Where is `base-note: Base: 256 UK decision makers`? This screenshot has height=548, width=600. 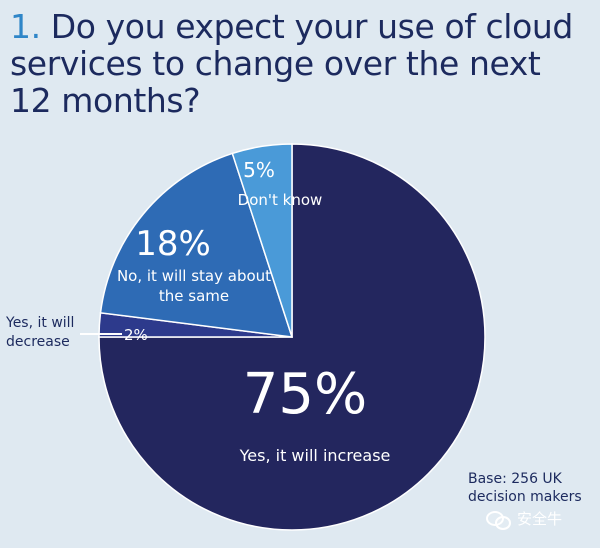
base-note: Base: 256 UK decision makers is located at coordinates (525, 488).